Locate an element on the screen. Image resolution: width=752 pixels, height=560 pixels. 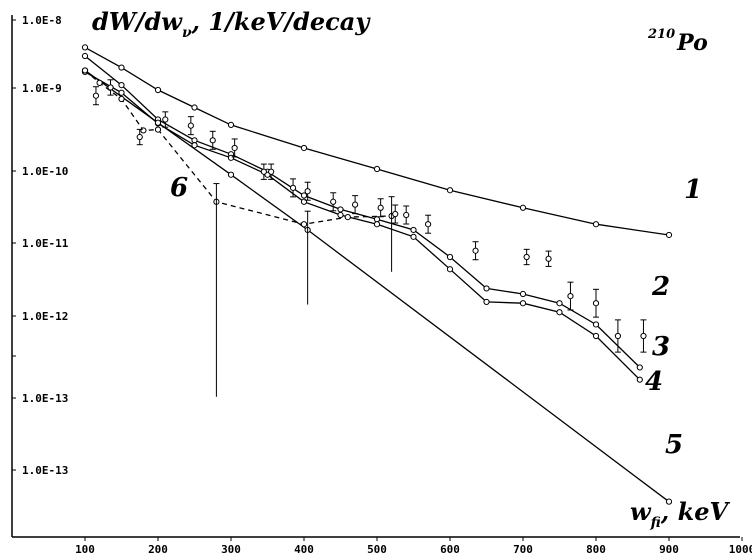
isotope-label: 210Po is located at coordinates (677, 41).